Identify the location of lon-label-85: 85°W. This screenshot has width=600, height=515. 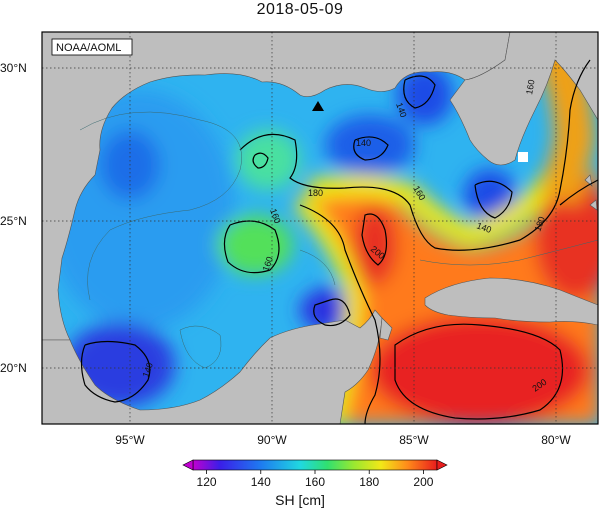
(414, 440).